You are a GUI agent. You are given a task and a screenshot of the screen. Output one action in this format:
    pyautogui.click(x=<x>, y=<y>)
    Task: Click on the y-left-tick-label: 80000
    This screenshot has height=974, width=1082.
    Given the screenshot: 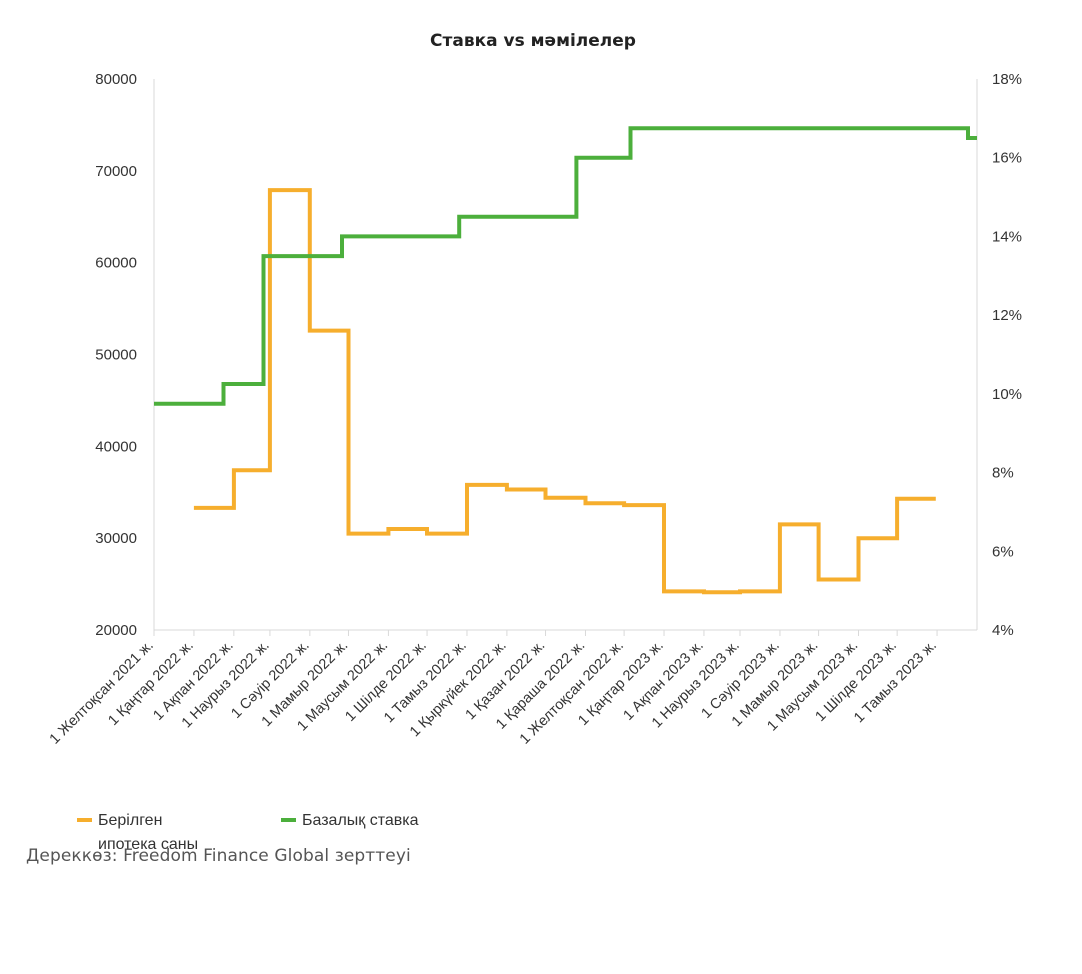 What is the action you would take?
    pyautogui.click(x=116, y=79)
    